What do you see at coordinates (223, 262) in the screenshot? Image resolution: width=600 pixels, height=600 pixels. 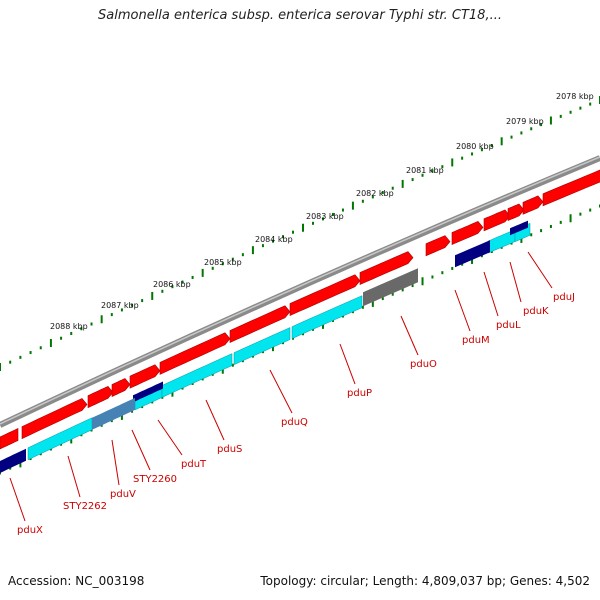 I see `kbp-label-2085: 2085 kbp` at bounding box center [223, 262].